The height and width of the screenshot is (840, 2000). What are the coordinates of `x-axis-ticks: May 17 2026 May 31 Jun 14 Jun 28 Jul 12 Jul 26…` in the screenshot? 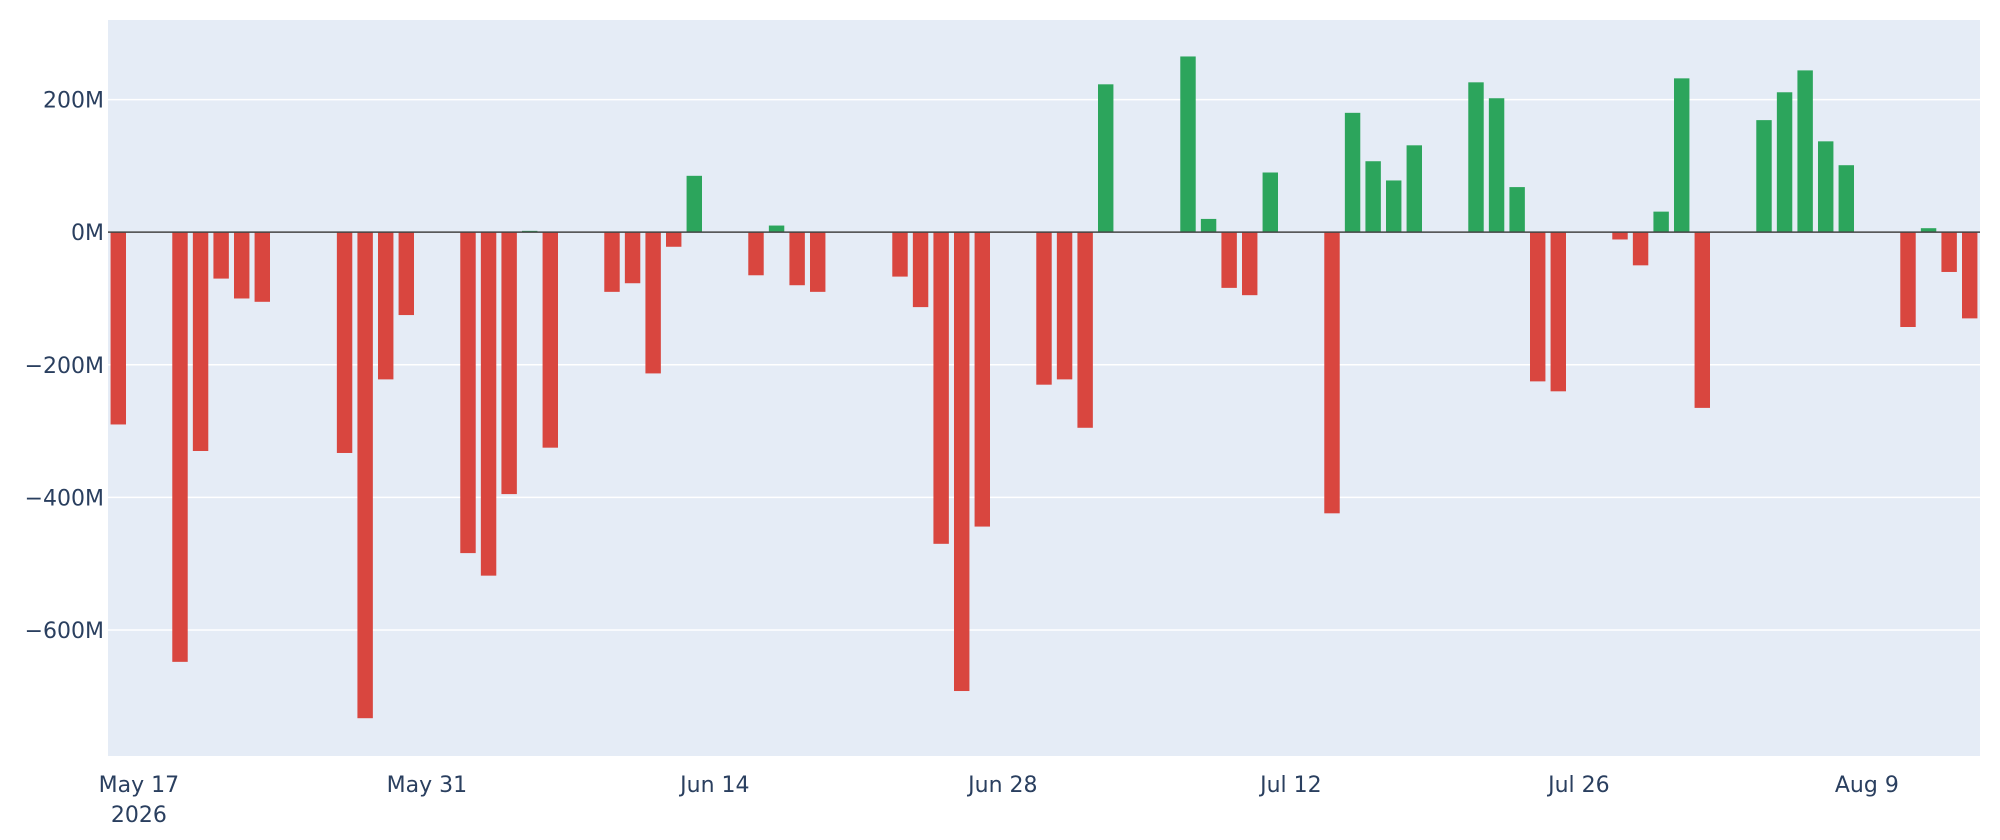 It's located at (999, 800).